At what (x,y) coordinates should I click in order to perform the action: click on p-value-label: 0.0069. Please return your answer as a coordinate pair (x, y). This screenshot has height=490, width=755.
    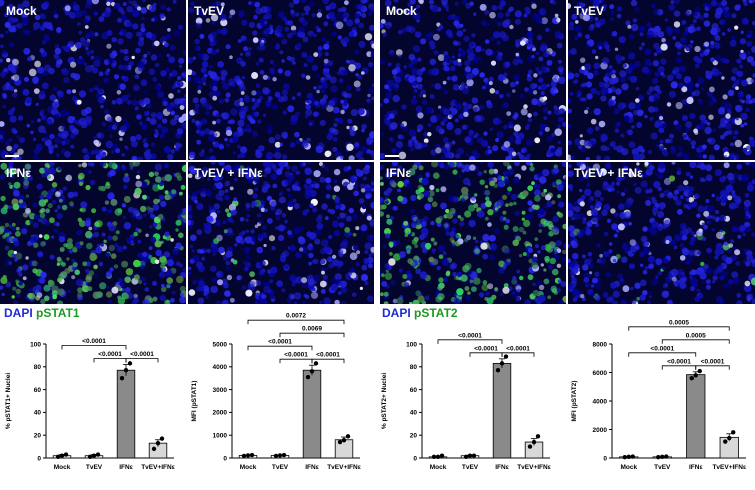
    Looking at the image, I should click on (312, 329).